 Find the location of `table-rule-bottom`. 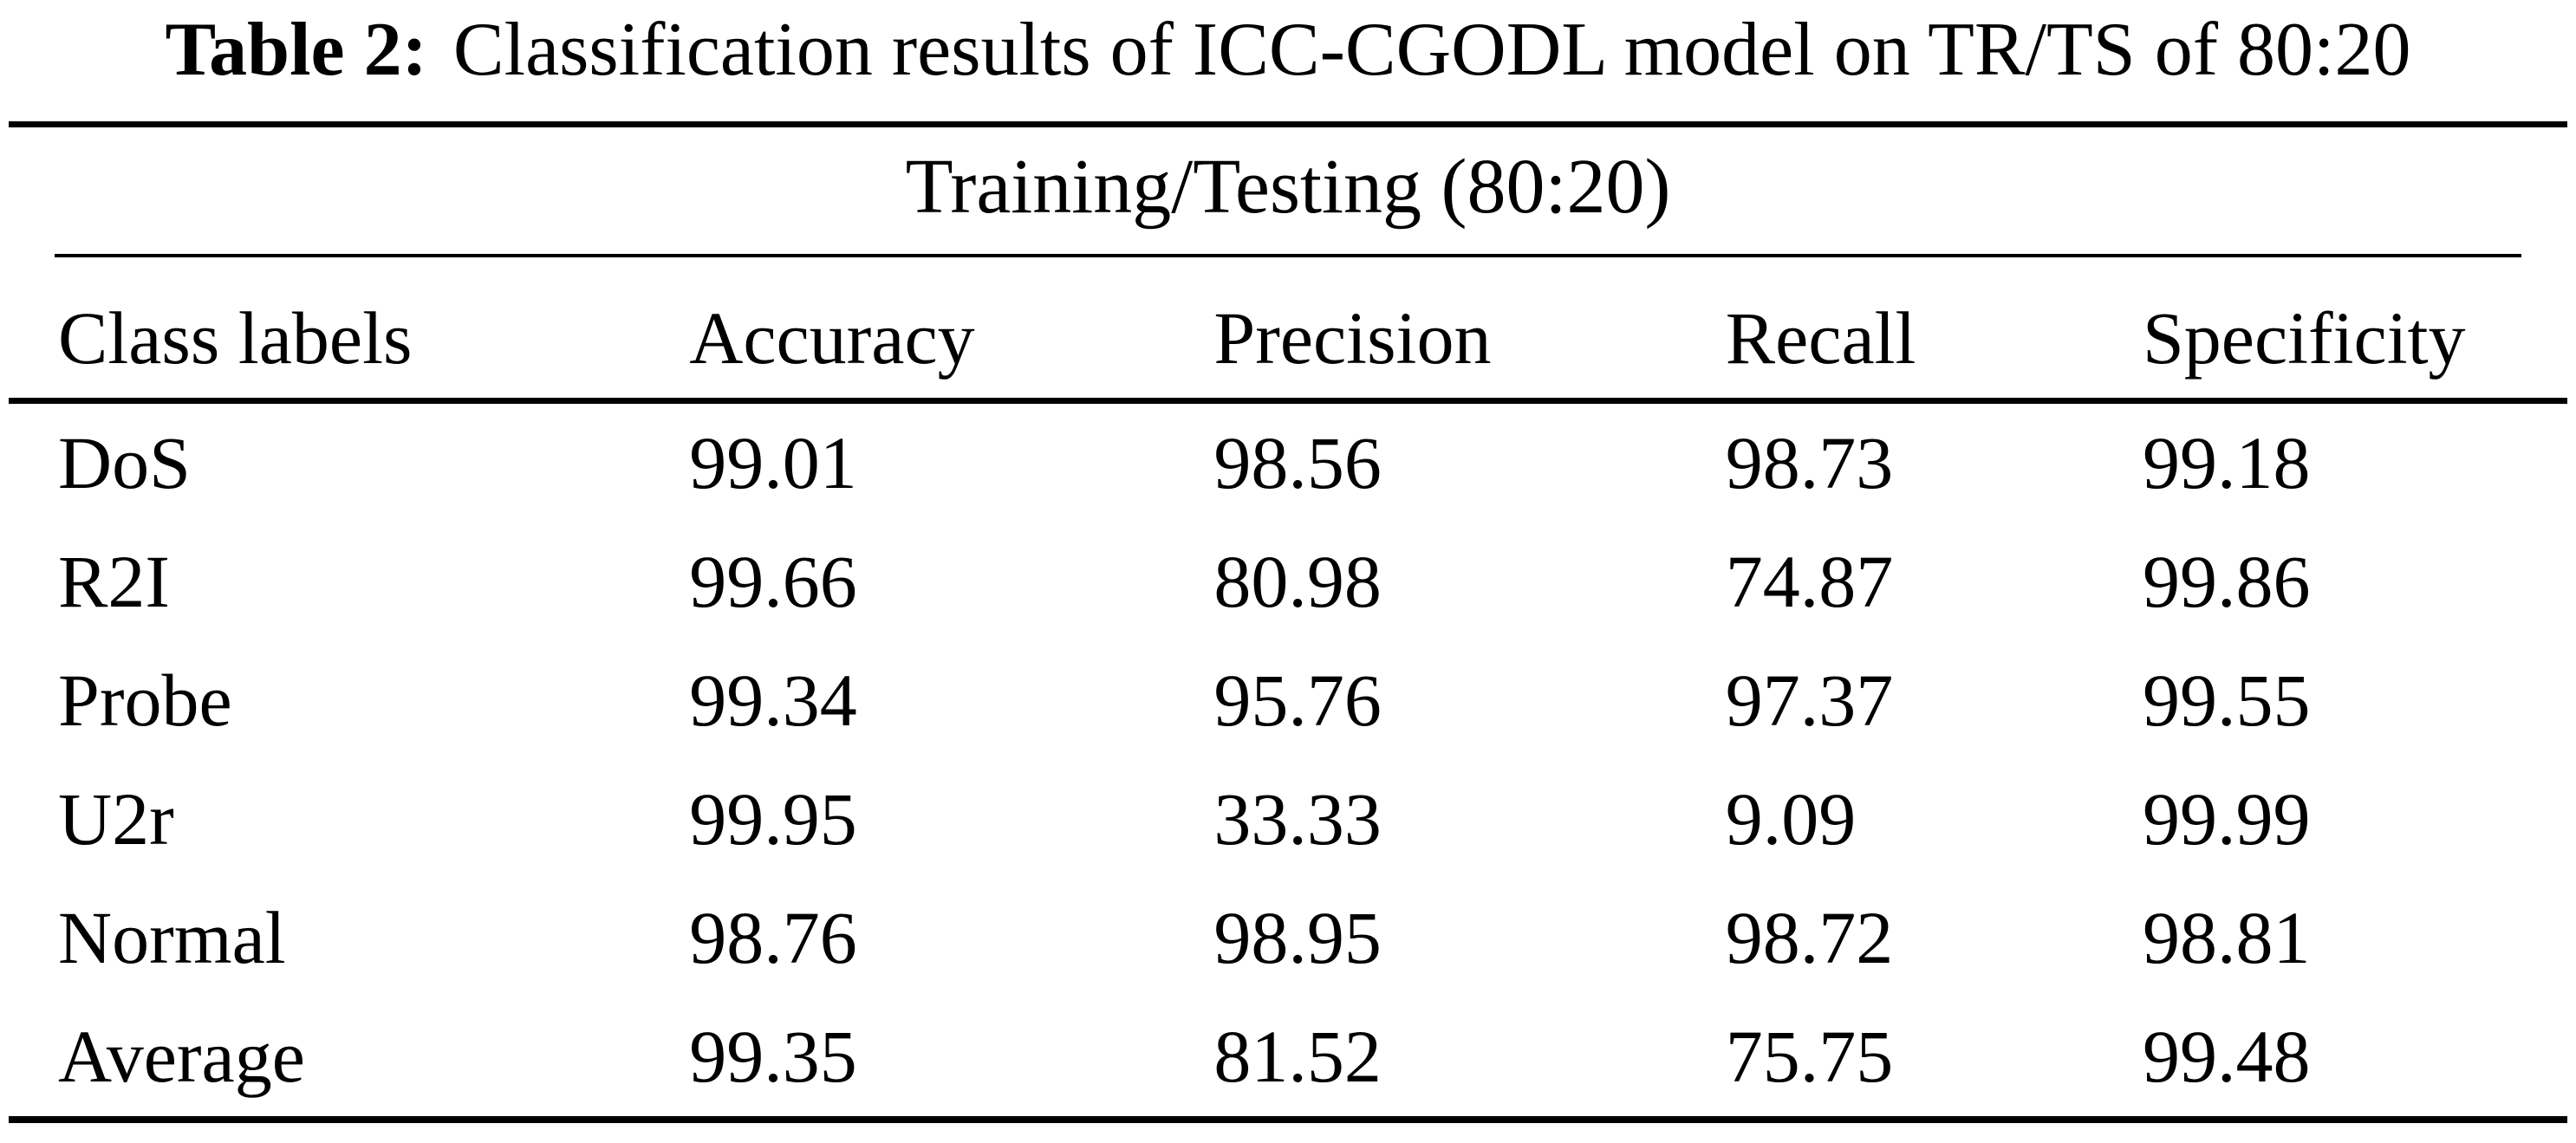

table-rule-bottom is located at coordinates (1288, 1119).